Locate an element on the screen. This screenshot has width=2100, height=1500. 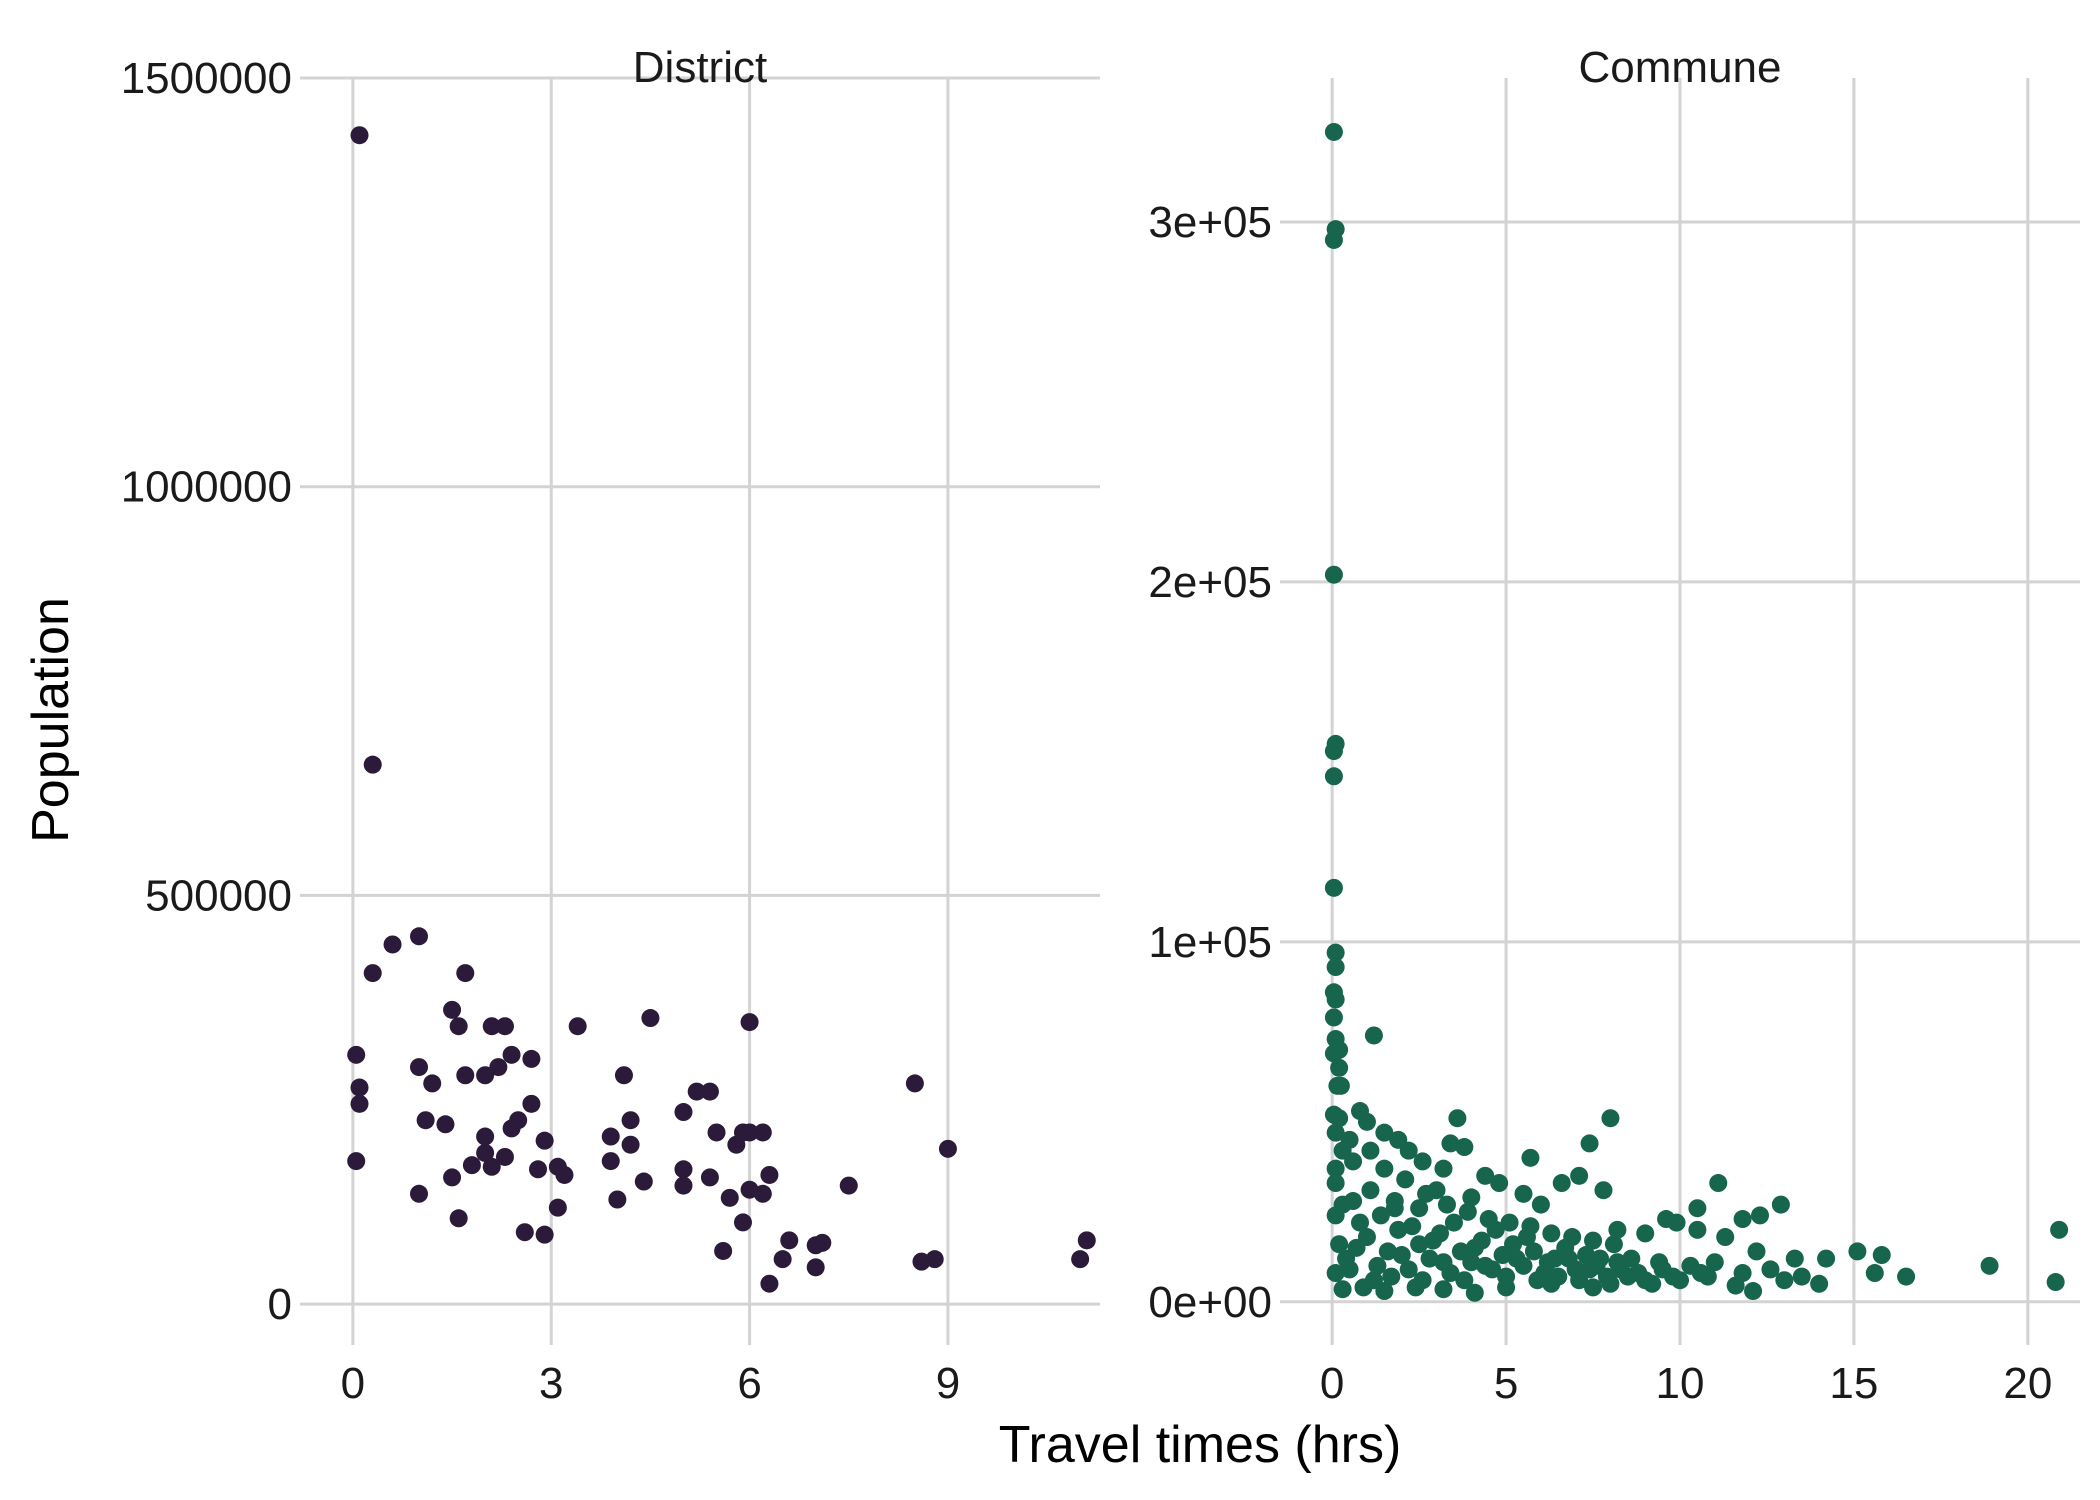
commune-y-tick-label: 3e+05 is located at coordinates (1210, 222).